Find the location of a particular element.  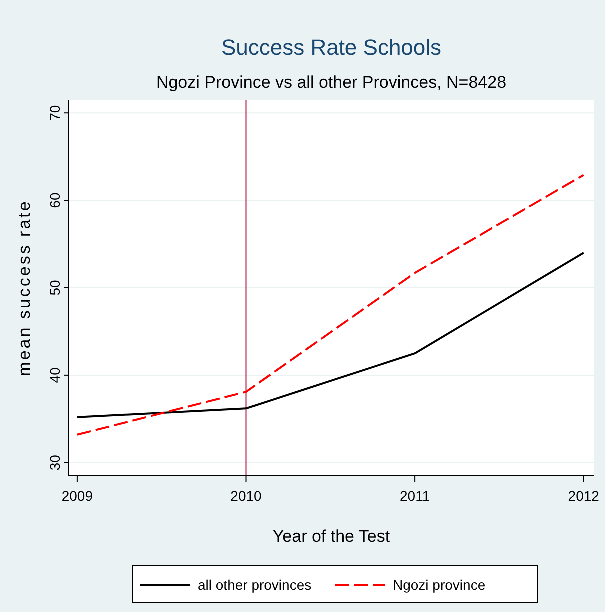

y-tick-label: 60 is located at coordinates (55, 200).